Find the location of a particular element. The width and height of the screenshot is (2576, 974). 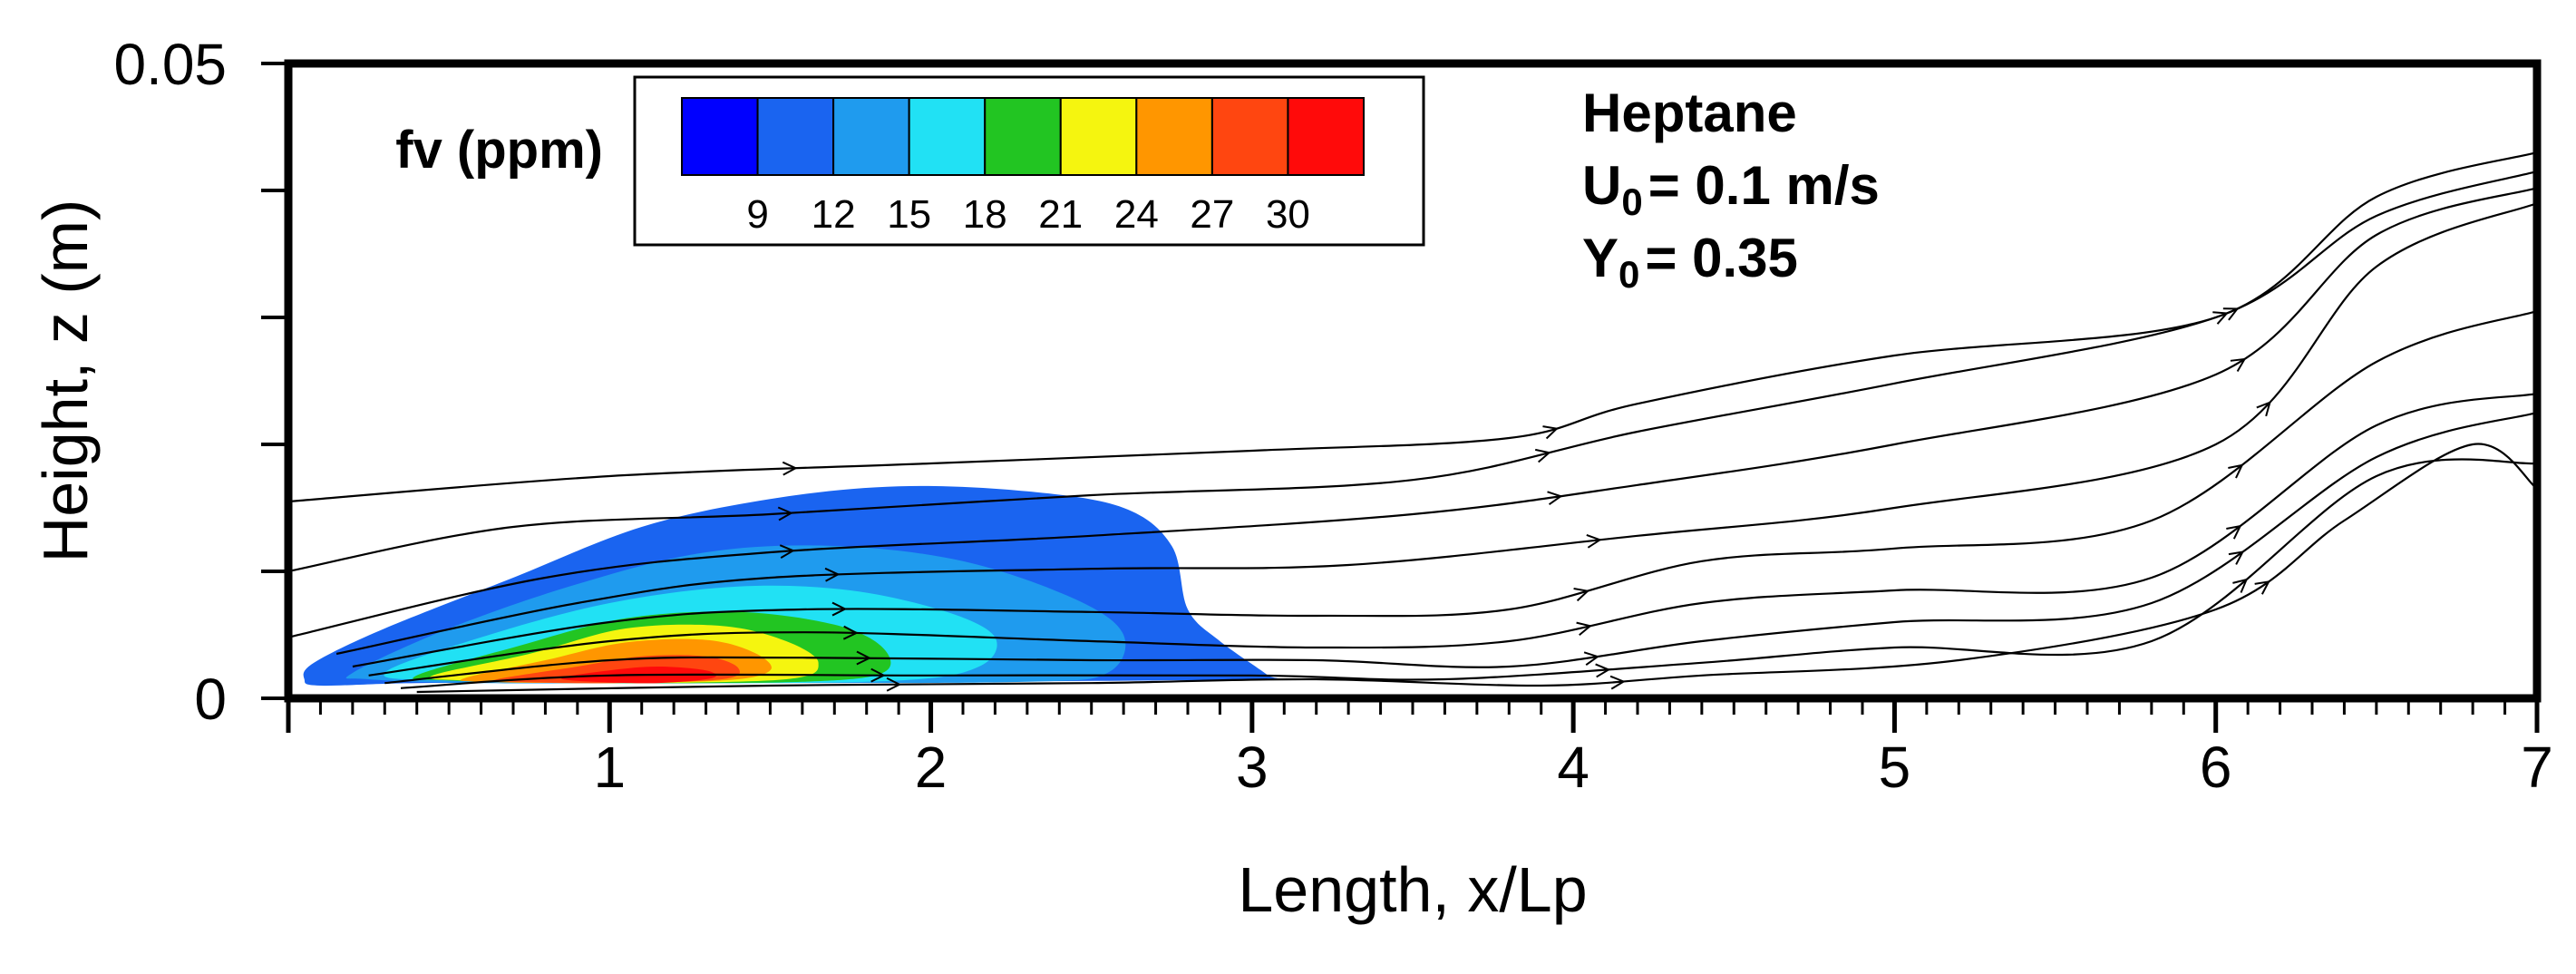

velocity-value: = 0.1 m/s is located at coordinates (1764, 185).